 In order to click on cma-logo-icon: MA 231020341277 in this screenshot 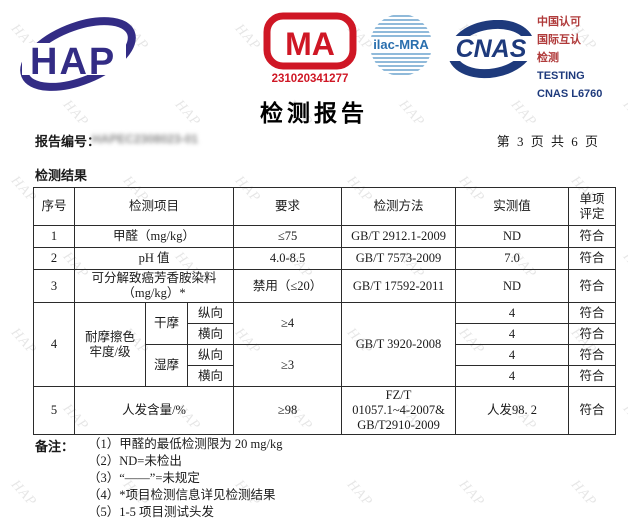, I will do `click(310, 48)`.